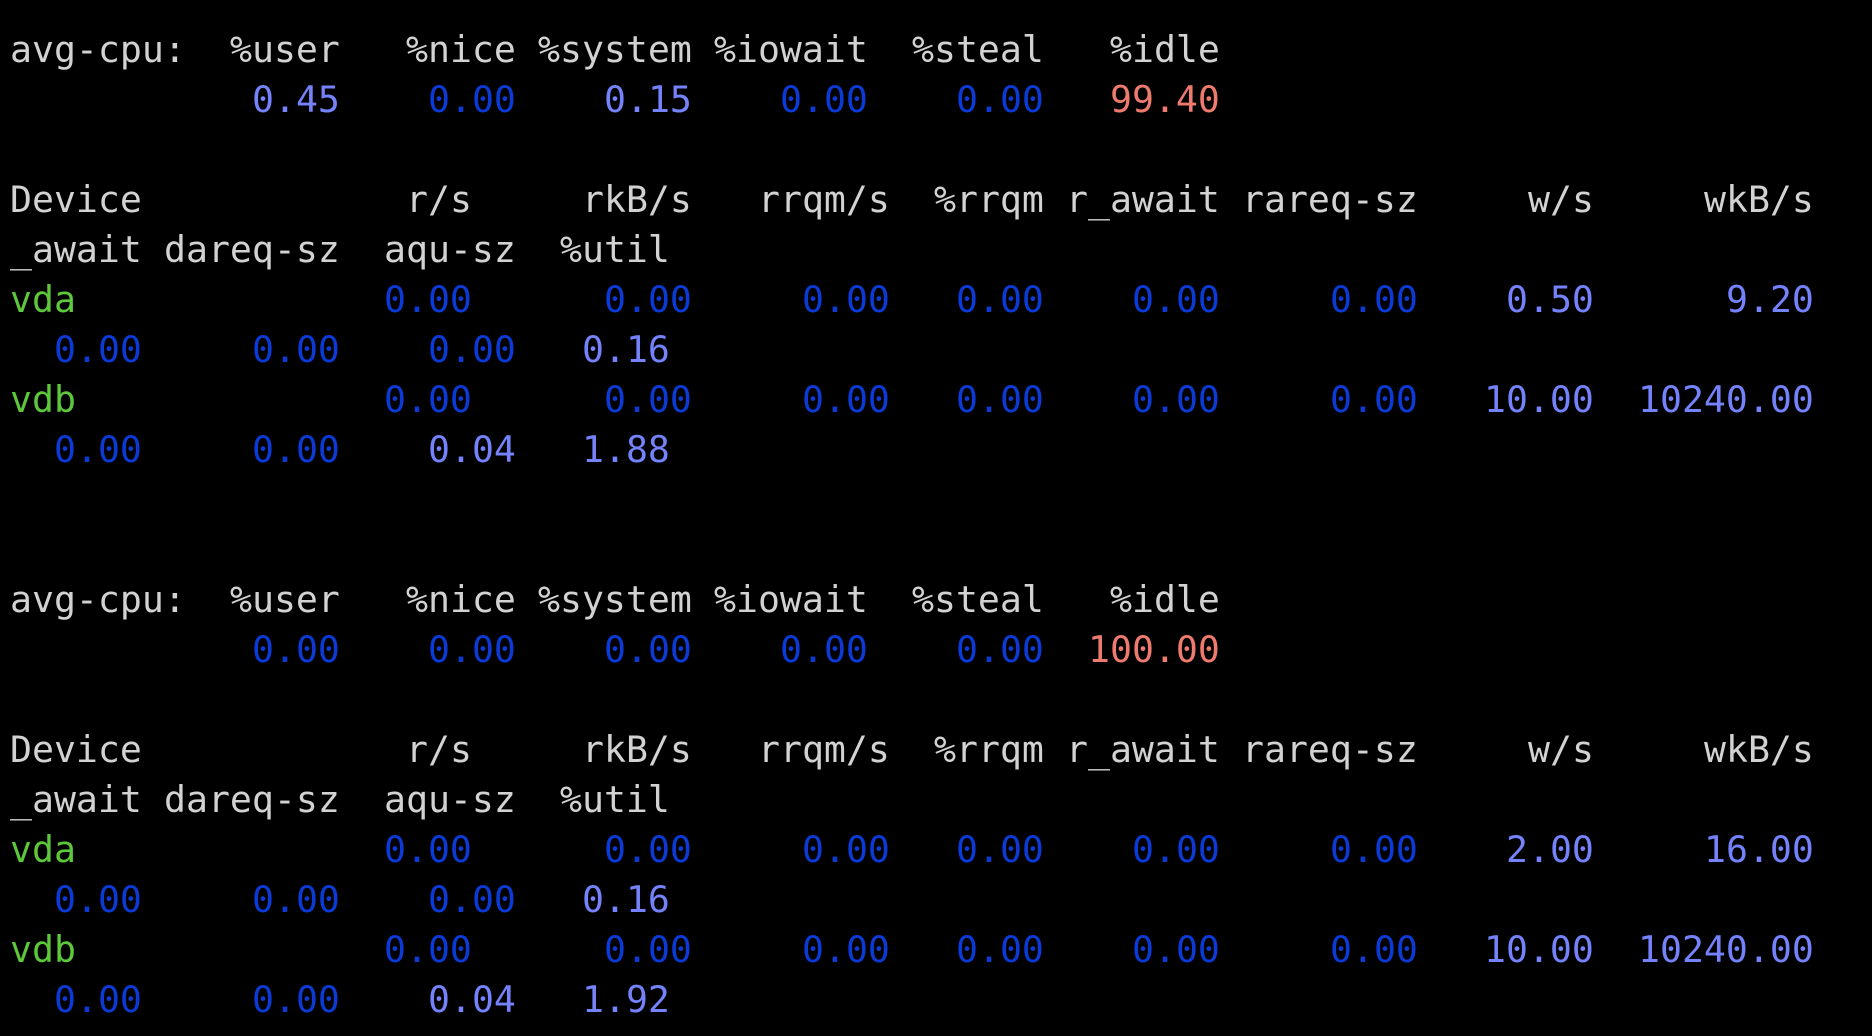  I want to click on cpu-value: 99.40, so click(1165, 99).